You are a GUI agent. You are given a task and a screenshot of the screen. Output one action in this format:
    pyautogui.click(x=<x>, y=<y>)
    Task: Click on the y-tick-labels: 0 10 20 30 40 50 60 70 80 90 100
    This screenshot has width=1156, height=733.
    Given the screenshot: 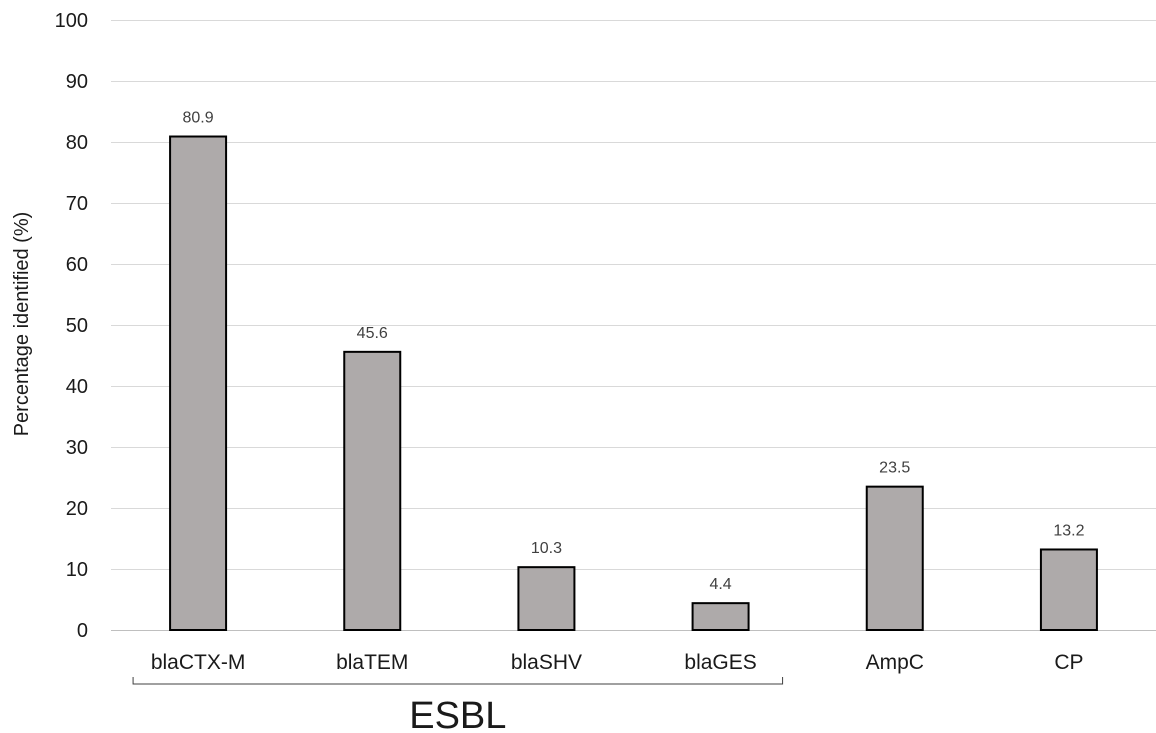 What is the action you would take?
    pyautogui.click(x=71, y=326)
    